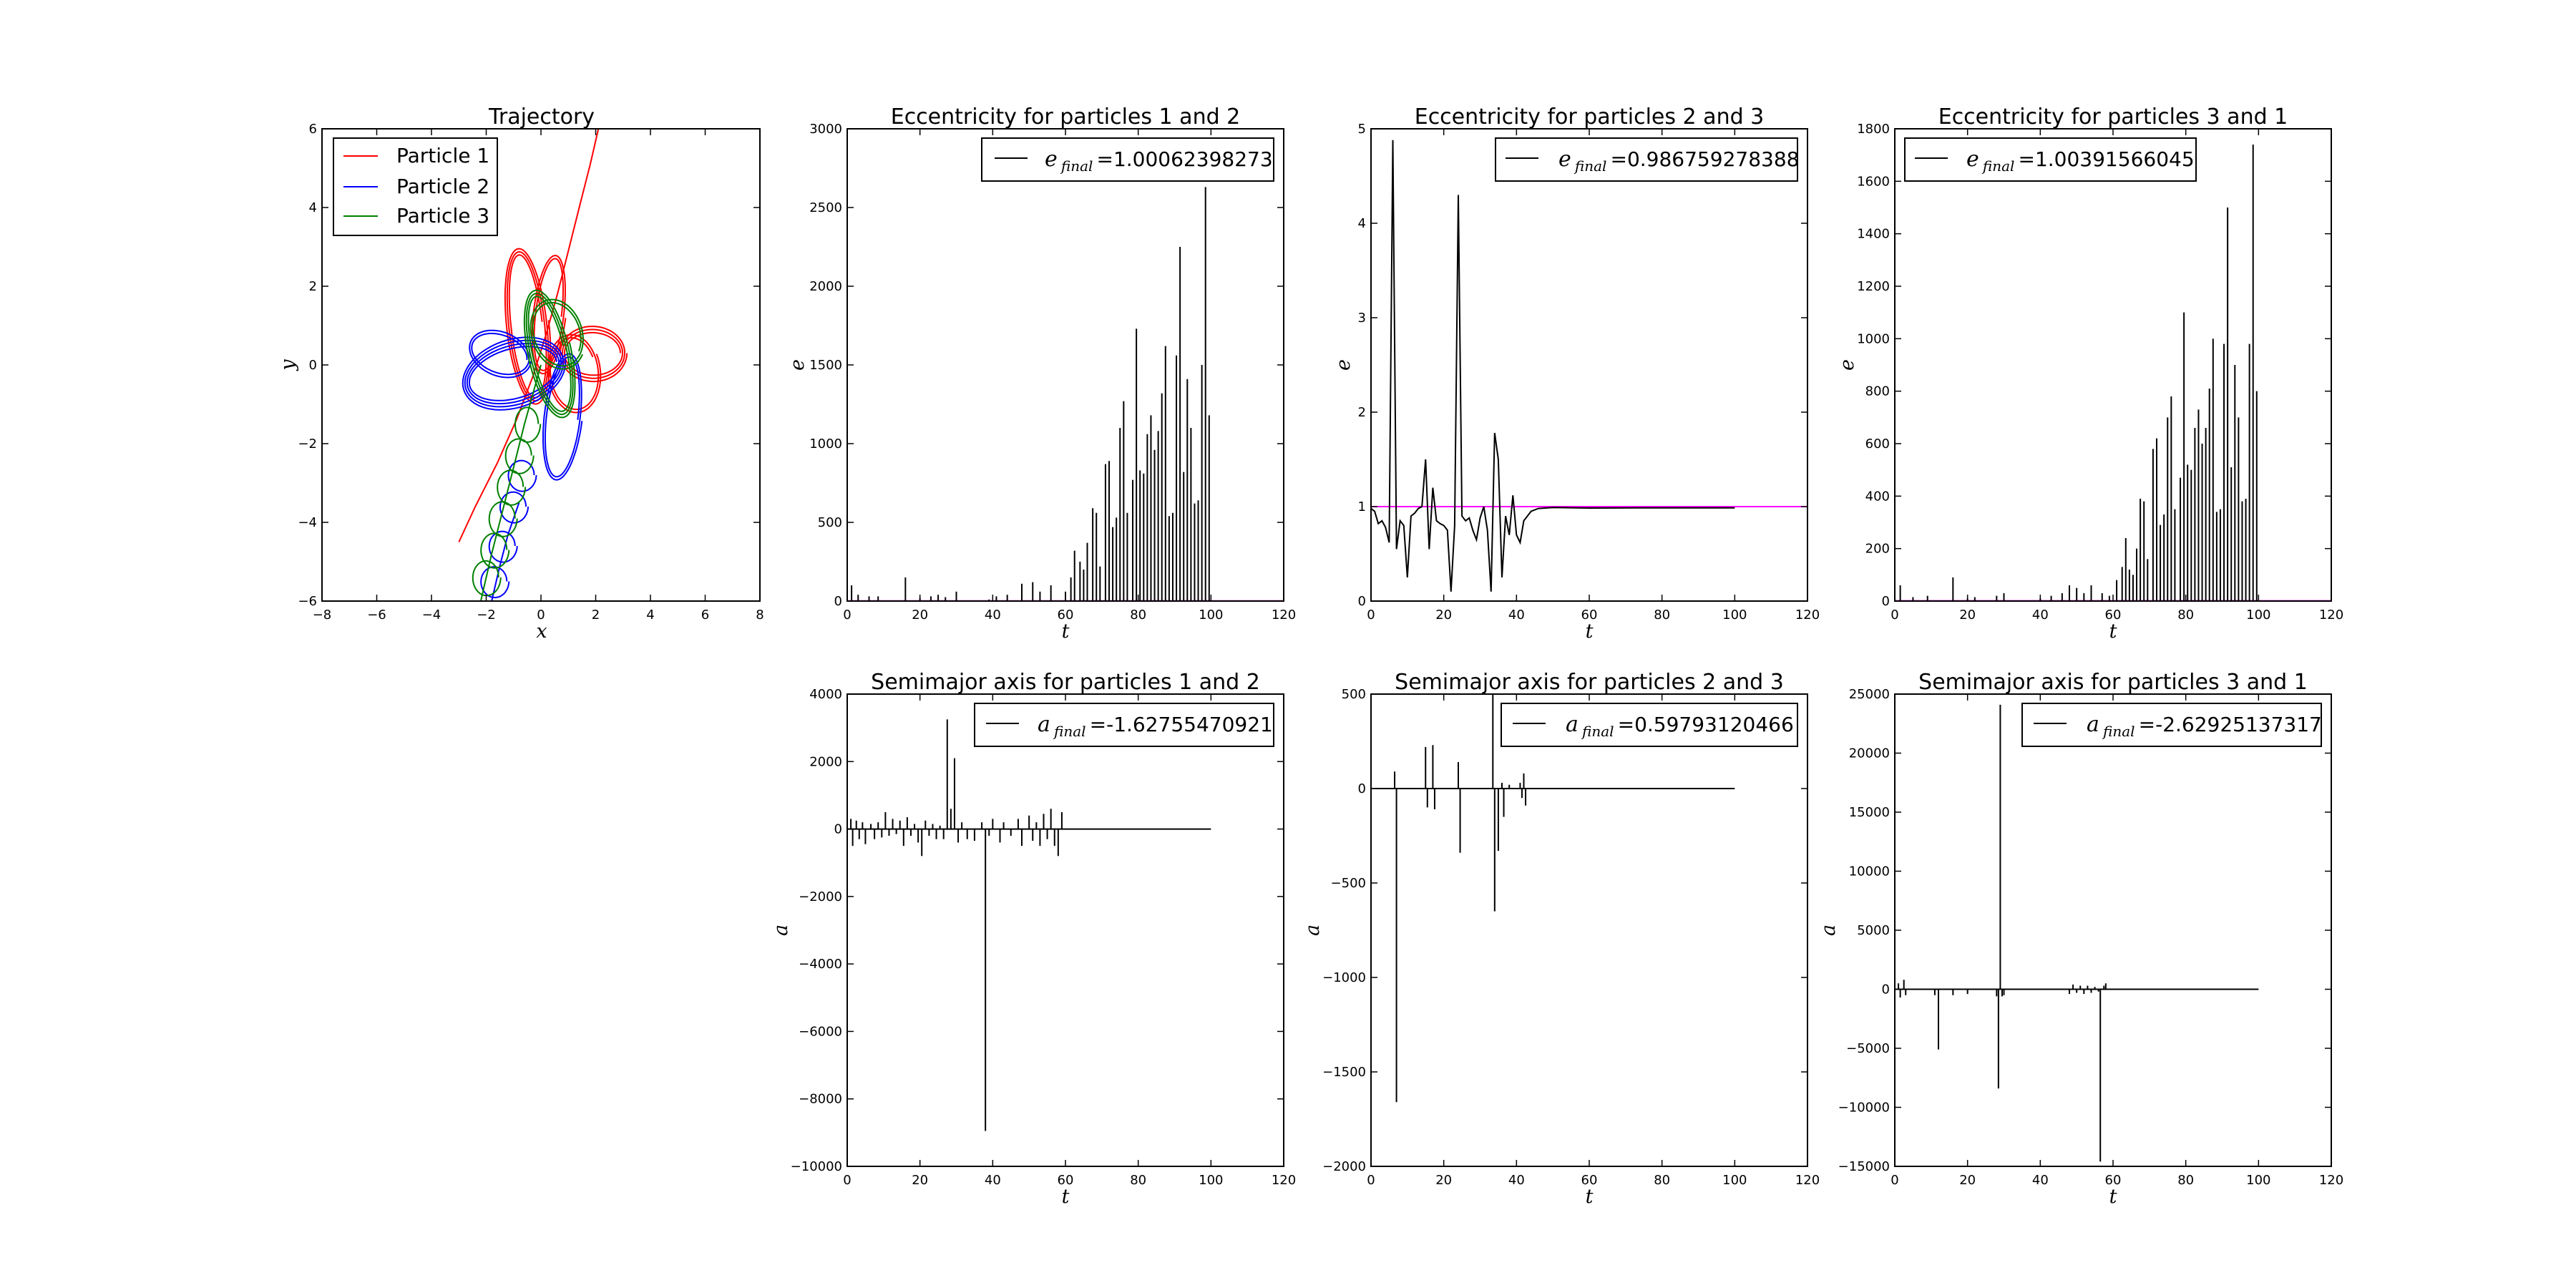 This screenshot has height=1288, width=2576. What do you see at coordinates (1181, 724) in the screenshot?
I see `legend-value: =-1.62755470921` at bounding box center [1181, 724].